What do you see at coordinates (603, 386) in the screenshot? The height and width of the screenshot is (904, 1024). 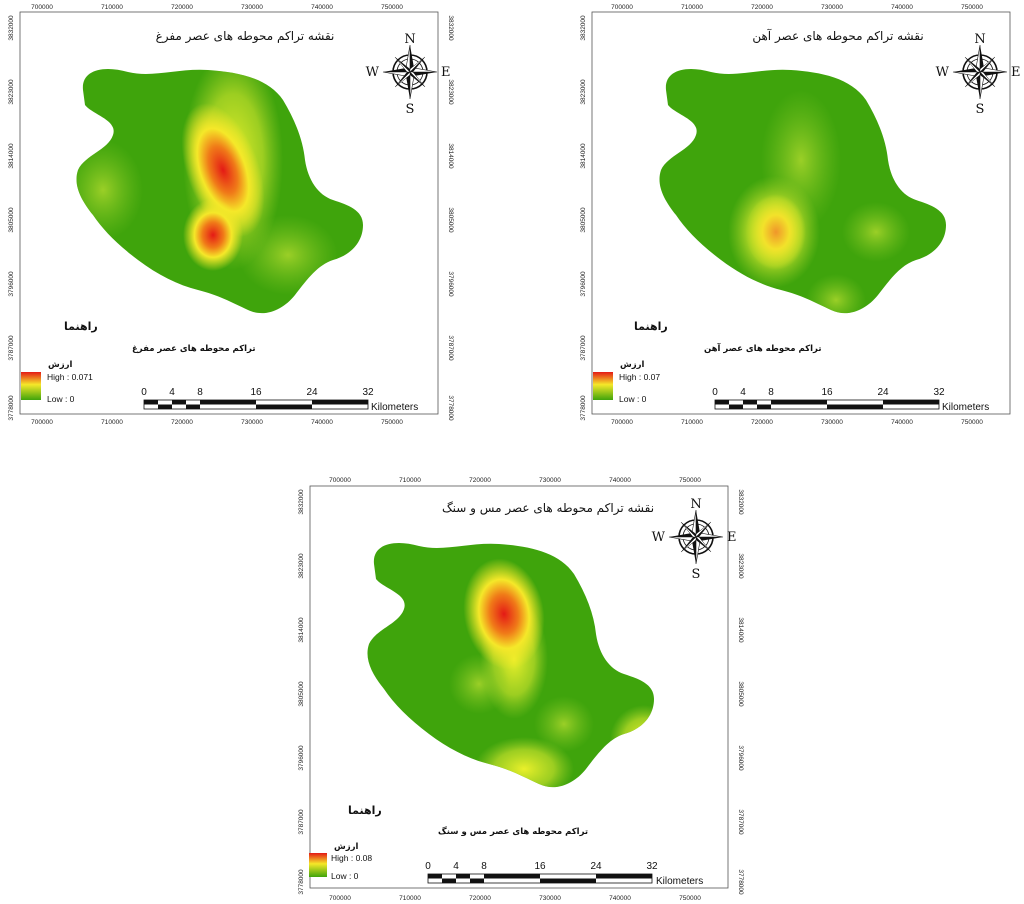 I see `legend-color-ramp` at bounding box center [603, 386].